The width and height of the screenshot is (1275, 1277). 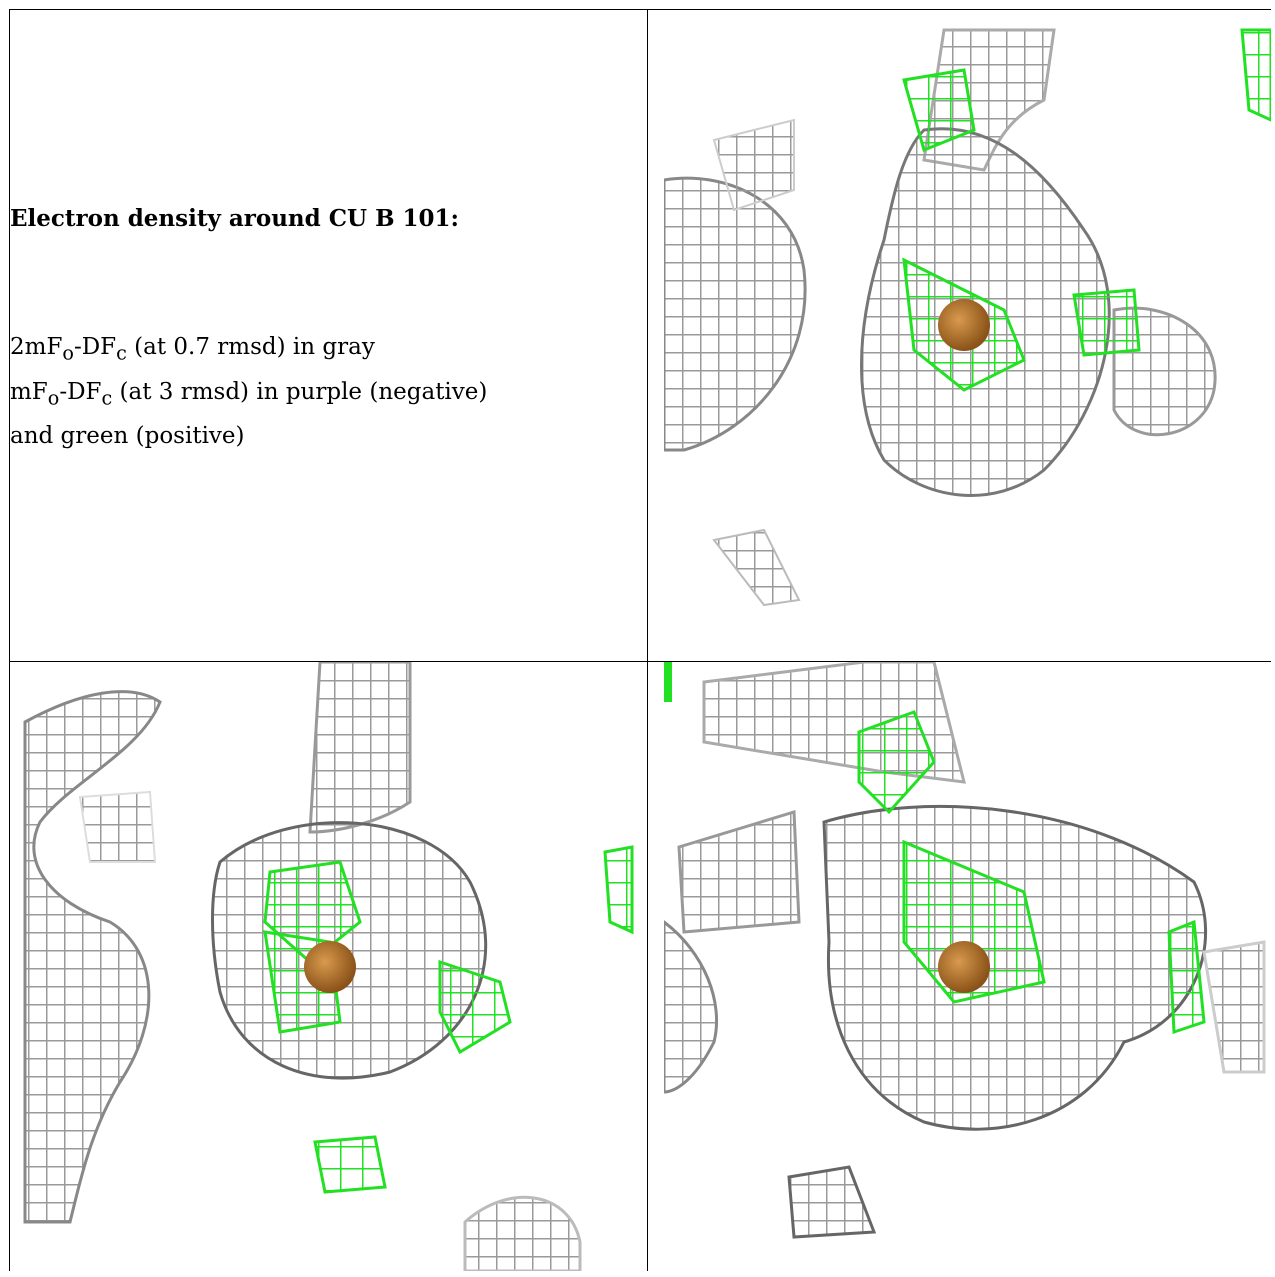 What do you see at coordinates (235, 218) in the screenshot?
I see `caption-title: Electron density around CU B 101:` at bounding box center [235, 218].